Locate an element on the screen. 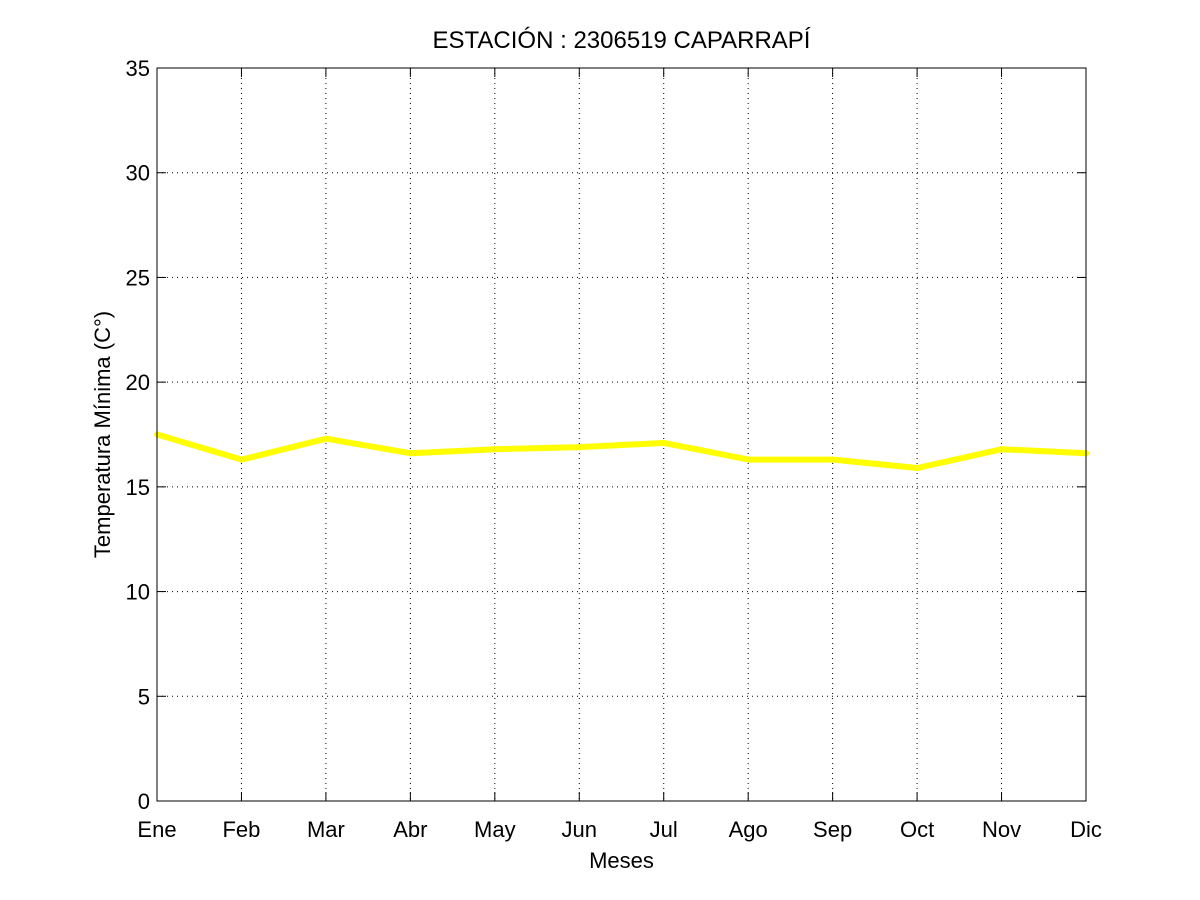 This screenshot has width=1200, height=900. y-tick-label: 35 is located at coordinates (138, 68).